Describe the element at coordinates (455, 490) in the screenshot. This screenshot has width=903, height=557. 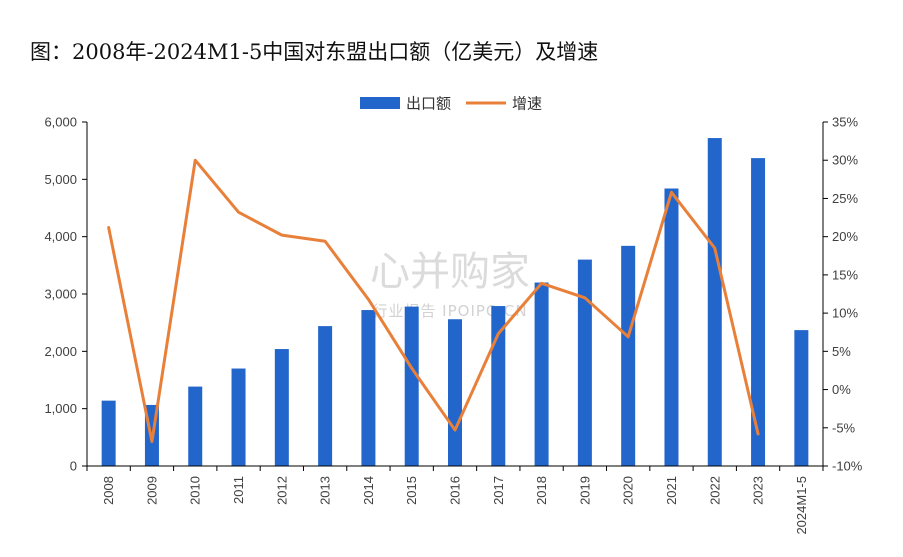
I see `x-tick-label: 2016` at that location.